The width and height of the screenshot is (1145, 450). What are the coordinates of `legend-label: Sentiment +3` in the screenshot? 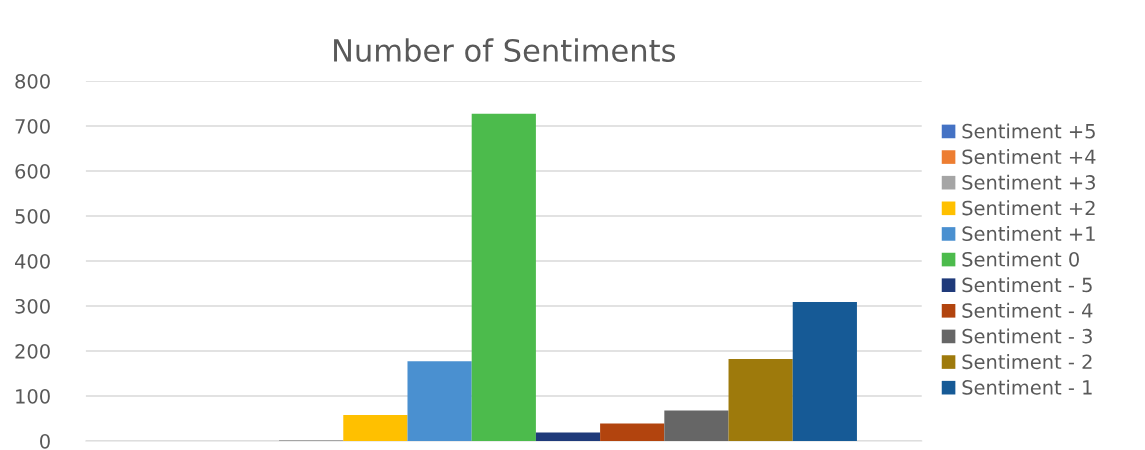 It's located at (1028, 182).